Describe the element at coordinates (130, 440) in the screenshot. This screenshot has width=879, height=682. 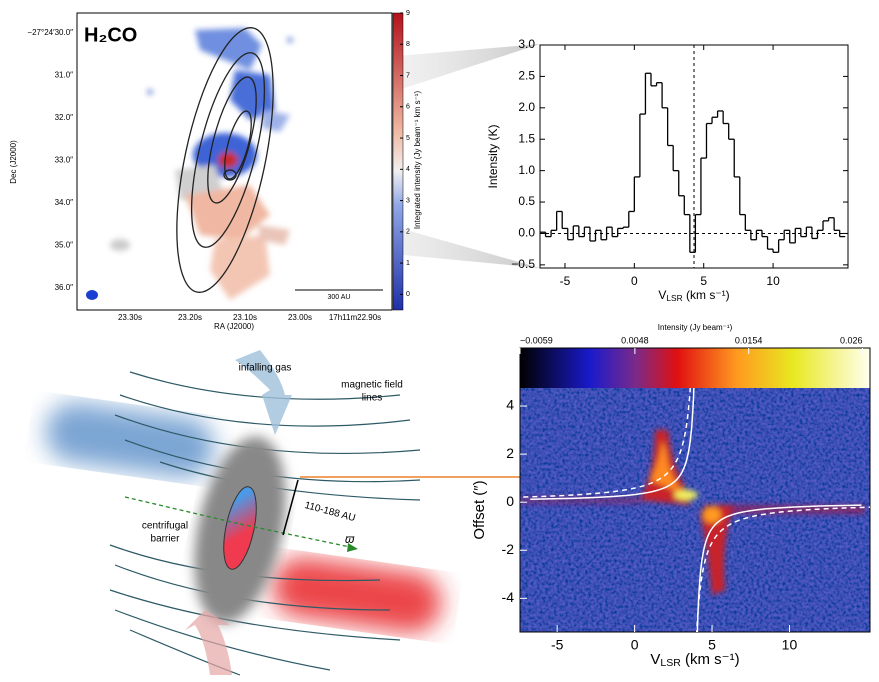
I see `blue-outflow` at that location.